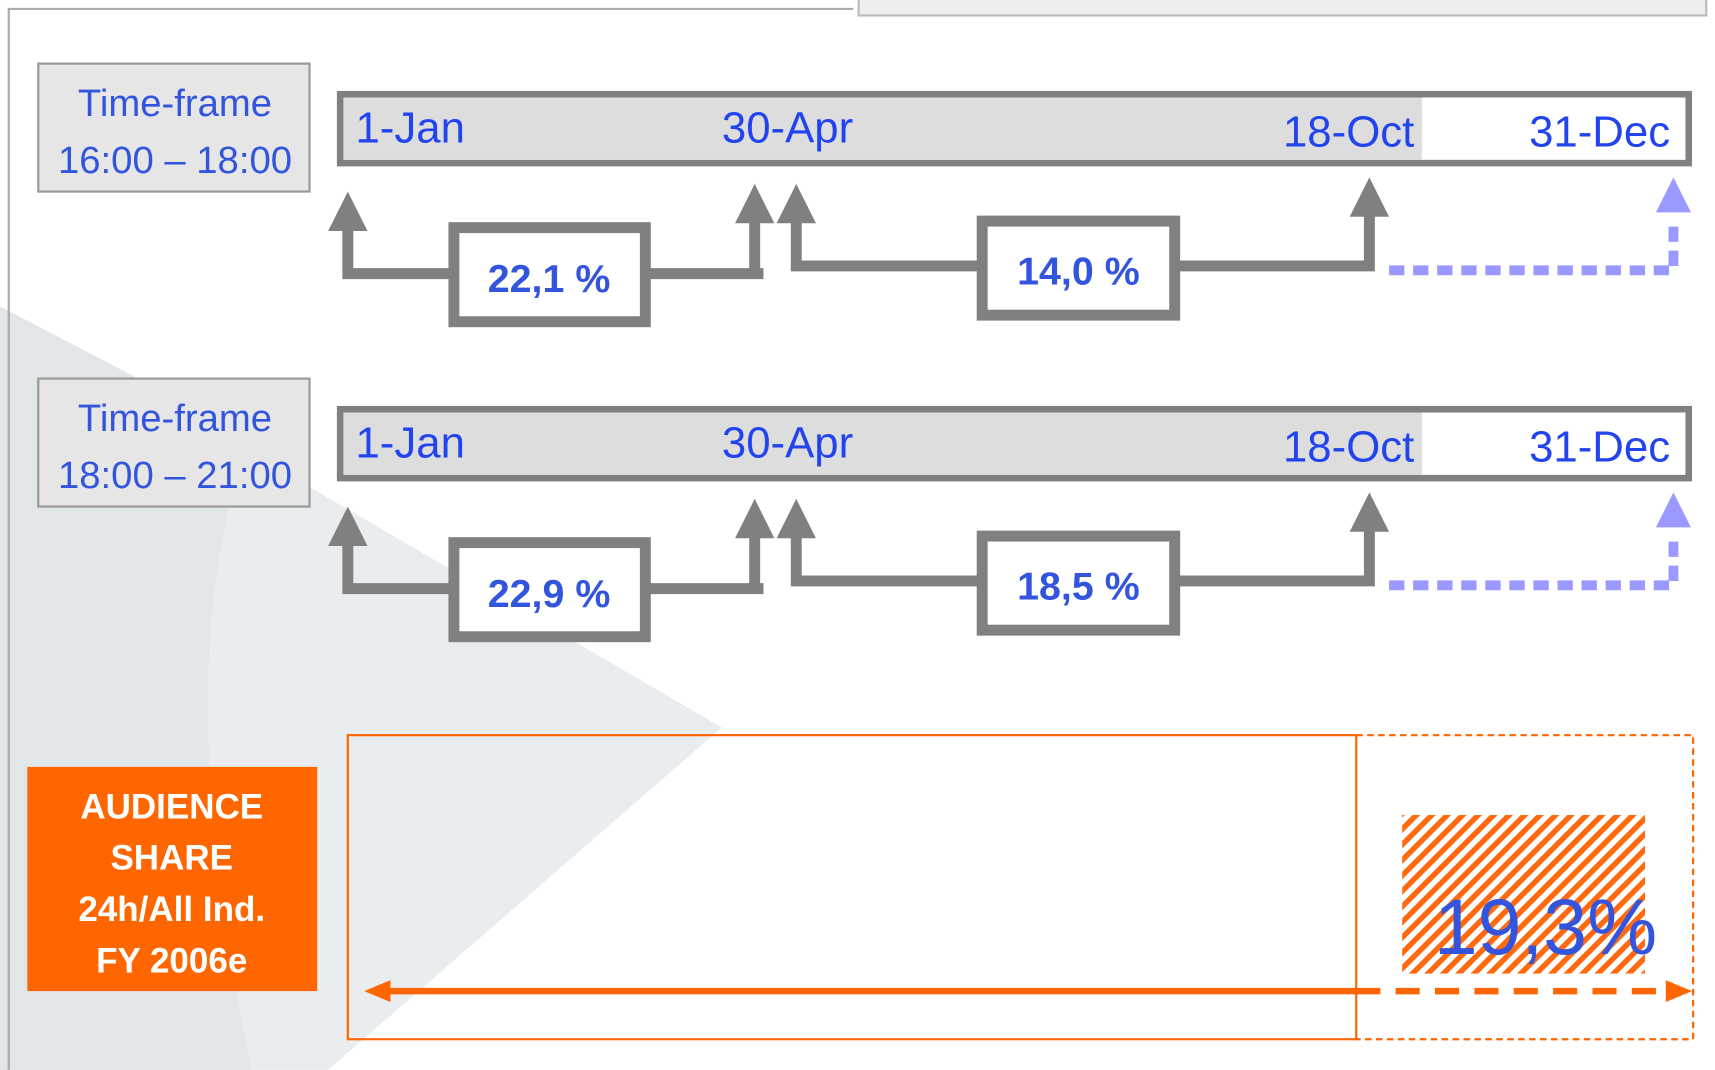 This screenshot has height=1070, width=1715. What do you see at coordinates (175, 160) in the screenshot?
I see `time-frame-label: 16:00 – 18:00` at bounding box center [175, 160].